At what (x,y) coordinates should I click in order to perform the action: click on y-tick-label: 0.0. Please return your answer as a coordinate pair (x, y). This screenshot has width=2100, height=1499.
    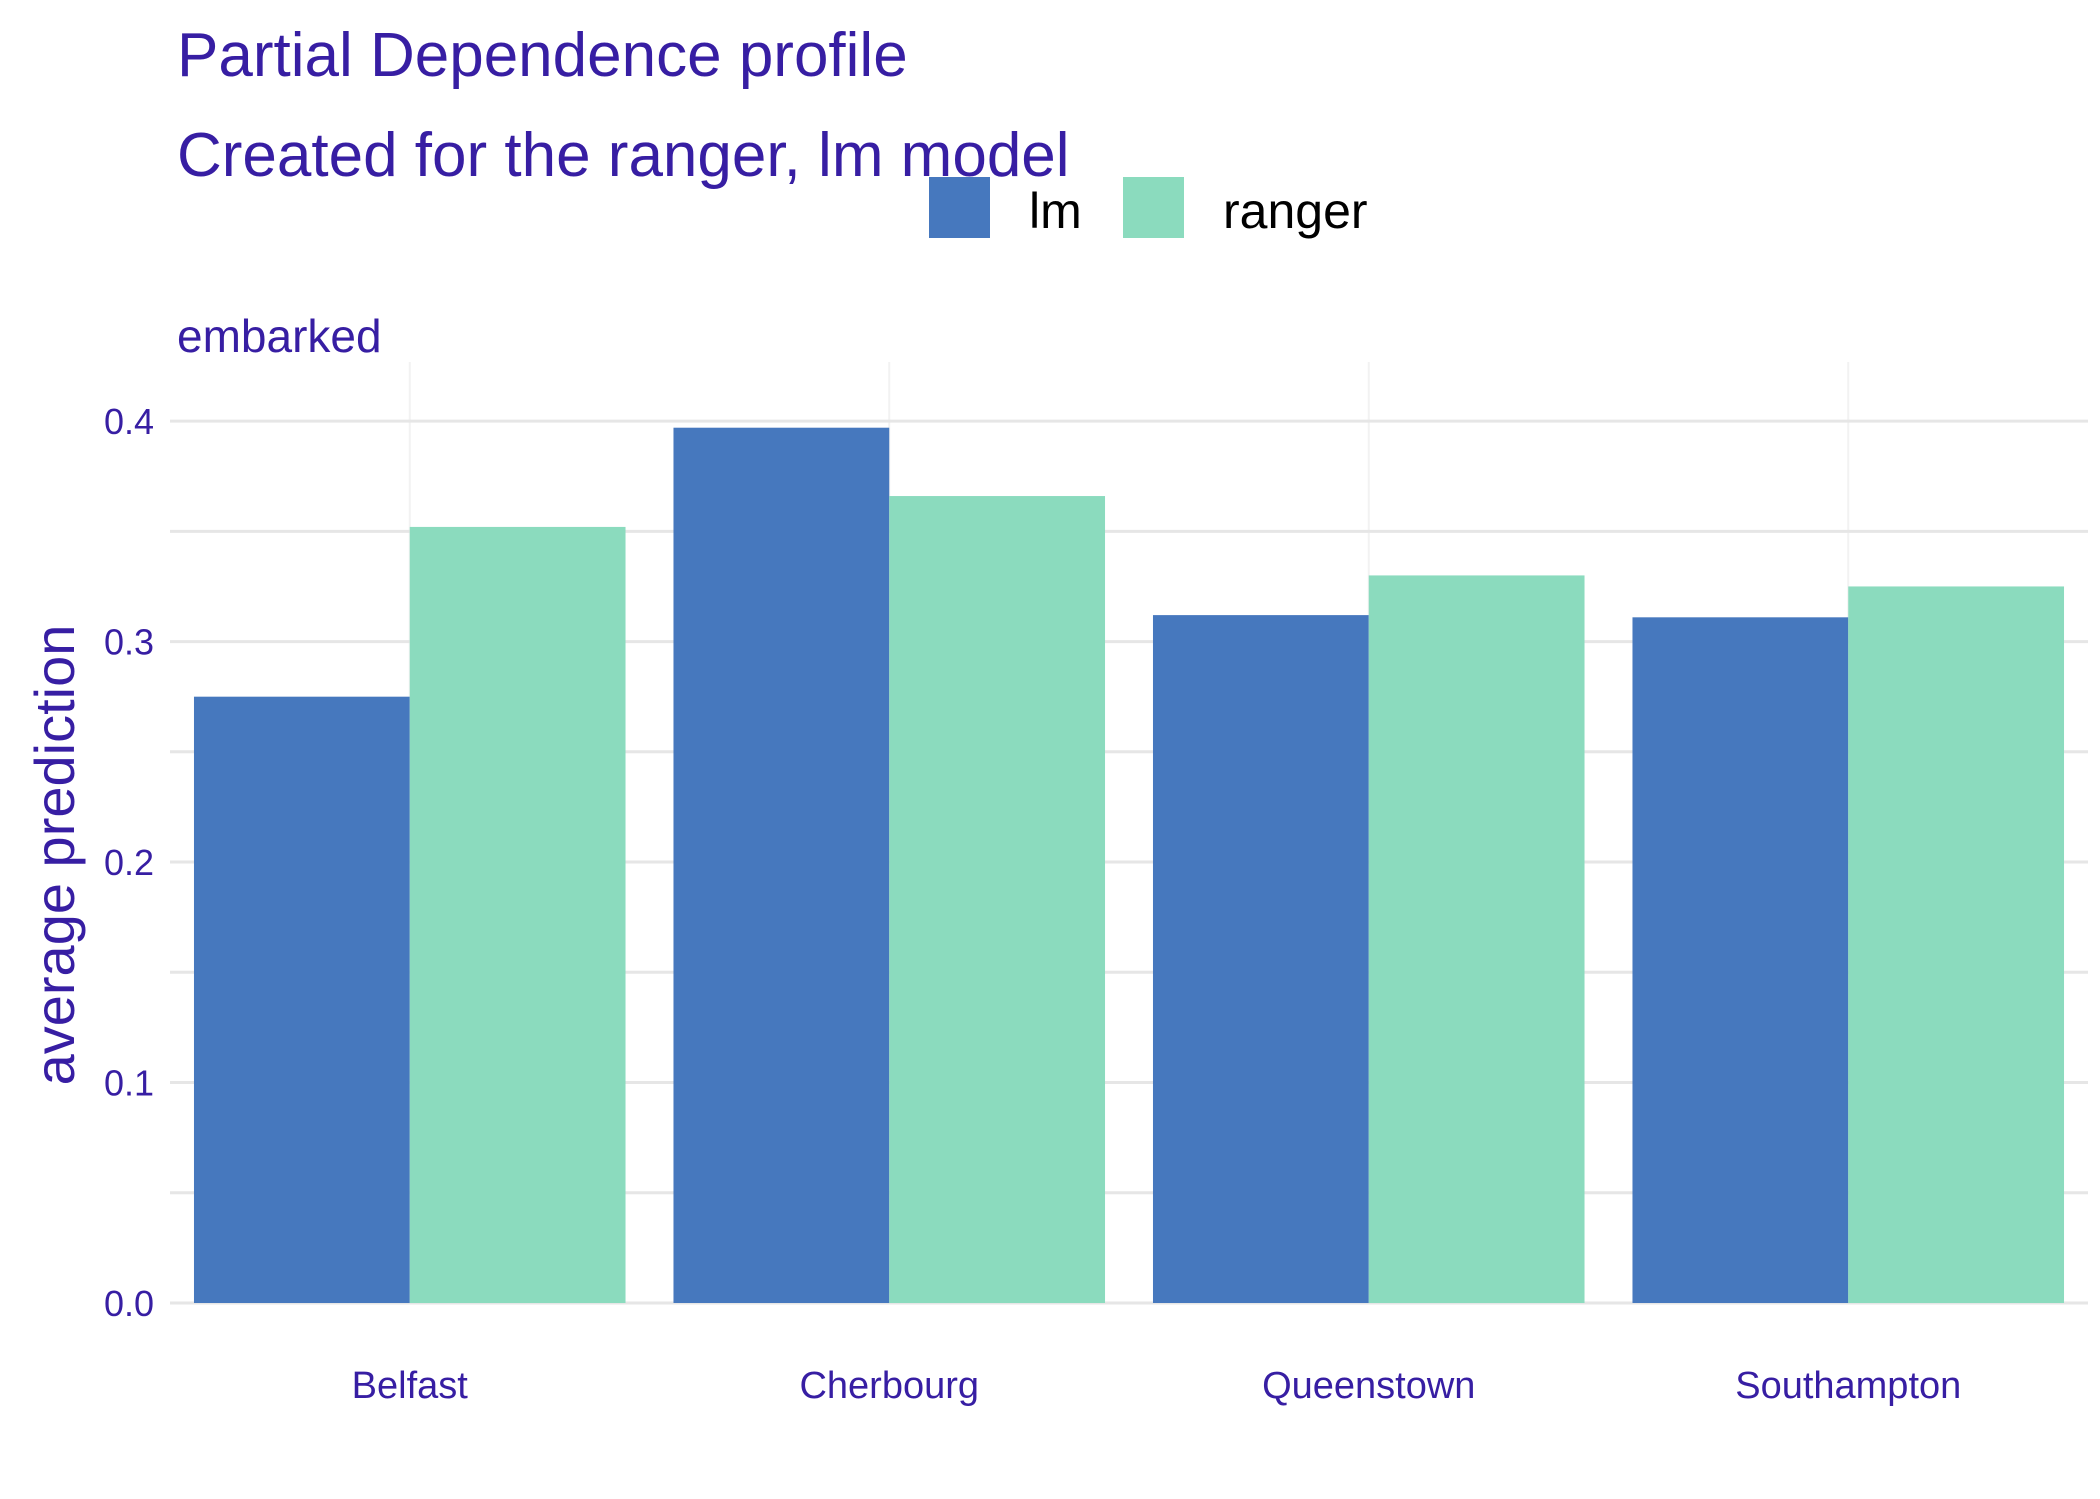
    Looking at the image, I should click on (129, 1303).